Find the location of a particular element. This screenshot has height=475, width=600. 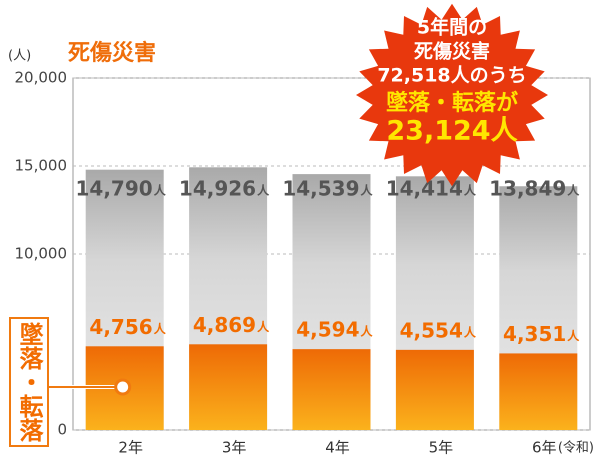

x-tick-label: 6年 is located at coordinates (544, 448).